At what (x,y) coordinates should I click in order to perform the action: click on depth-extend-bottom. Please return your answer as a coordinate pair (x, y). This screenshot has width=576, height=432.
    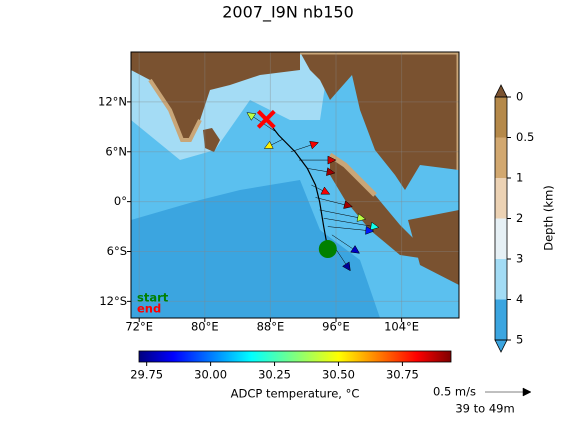
    Looking at the image, I should click on (501, 346).